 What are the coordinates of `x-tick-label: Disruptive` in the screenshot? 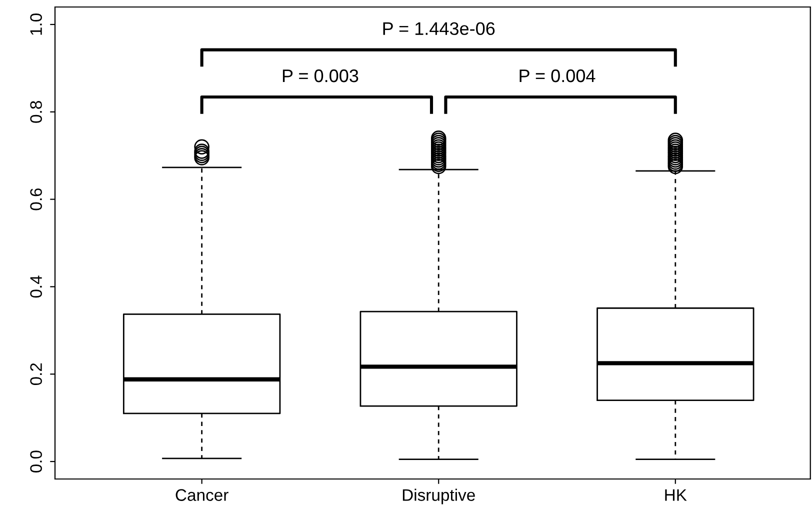 It's located at (438, 496).